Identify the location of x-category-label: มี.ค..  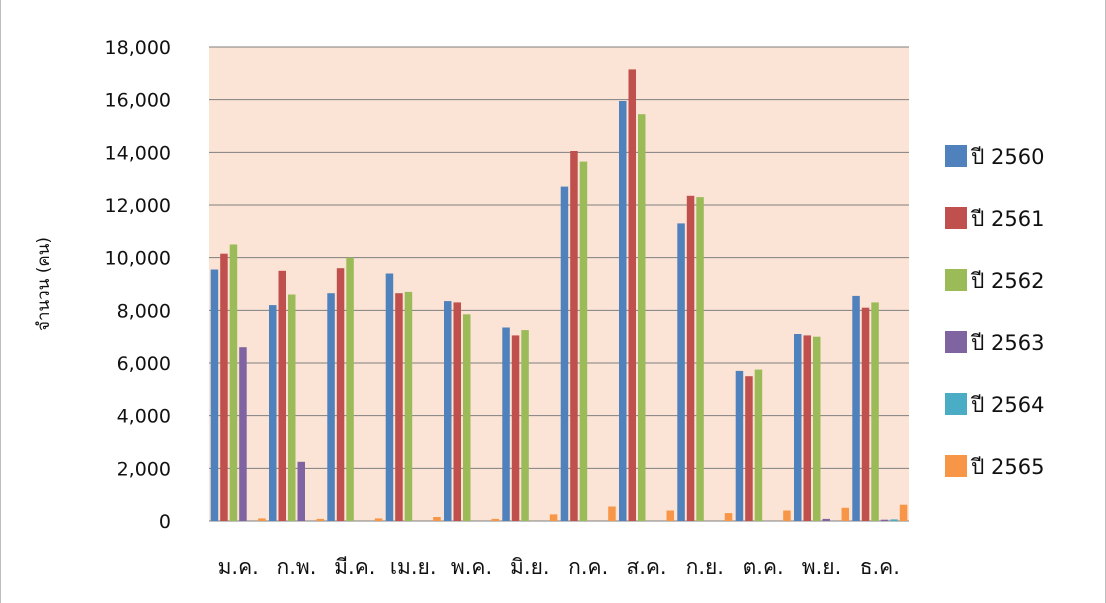
(354, 567).